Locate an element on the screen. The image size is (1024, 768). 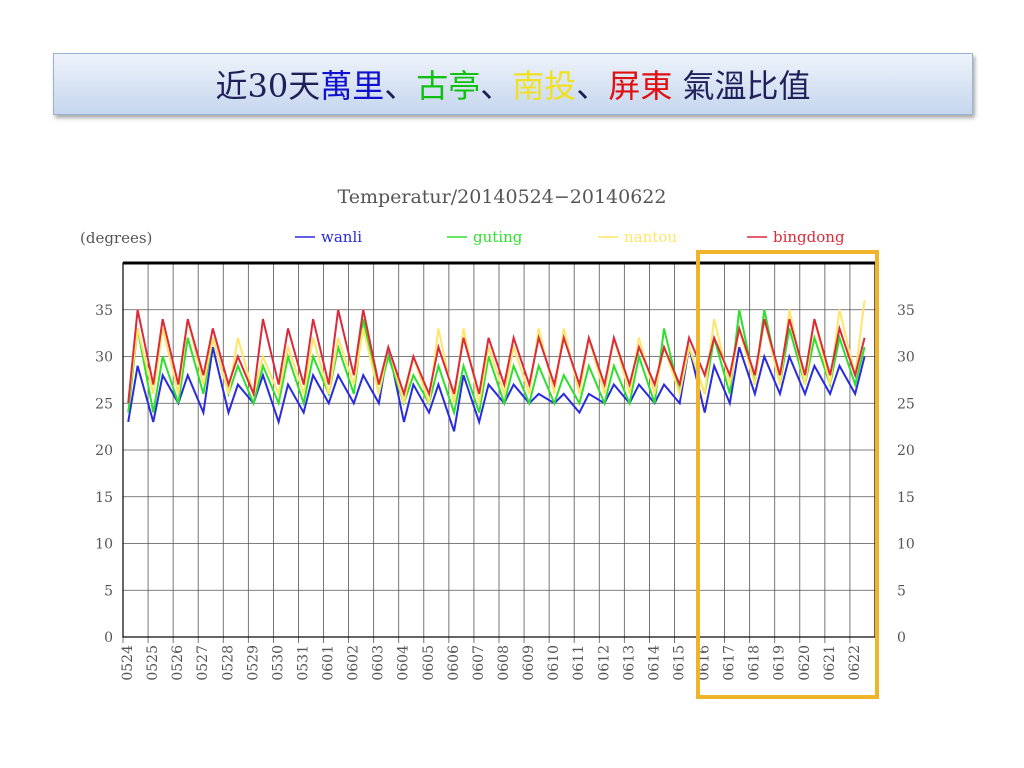
x-tick-label: 0621 is located at coordinates (830, 663).